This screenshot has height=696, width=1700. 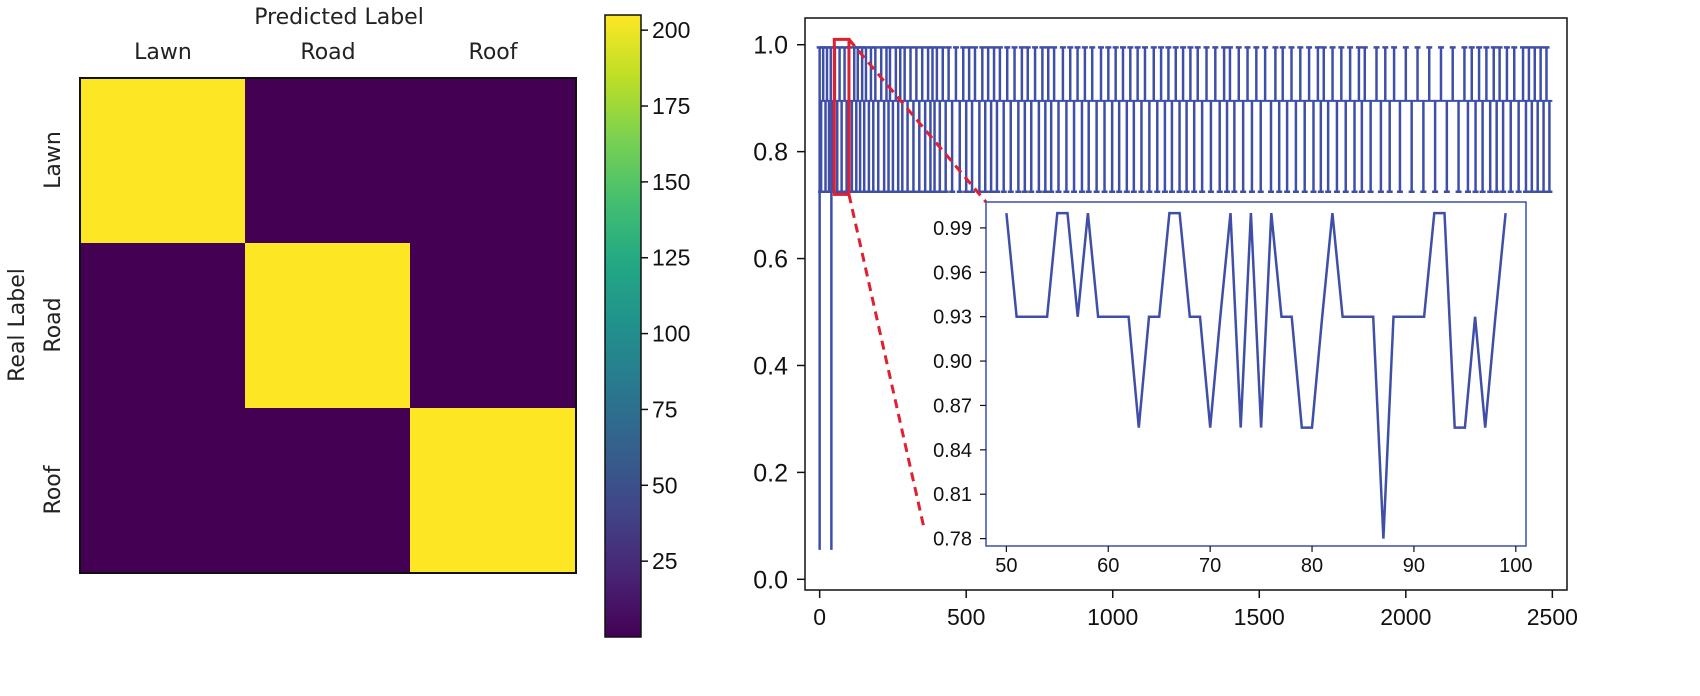 I want to click on cm-row-label-roof: Roof, so click(x=53, y=489).